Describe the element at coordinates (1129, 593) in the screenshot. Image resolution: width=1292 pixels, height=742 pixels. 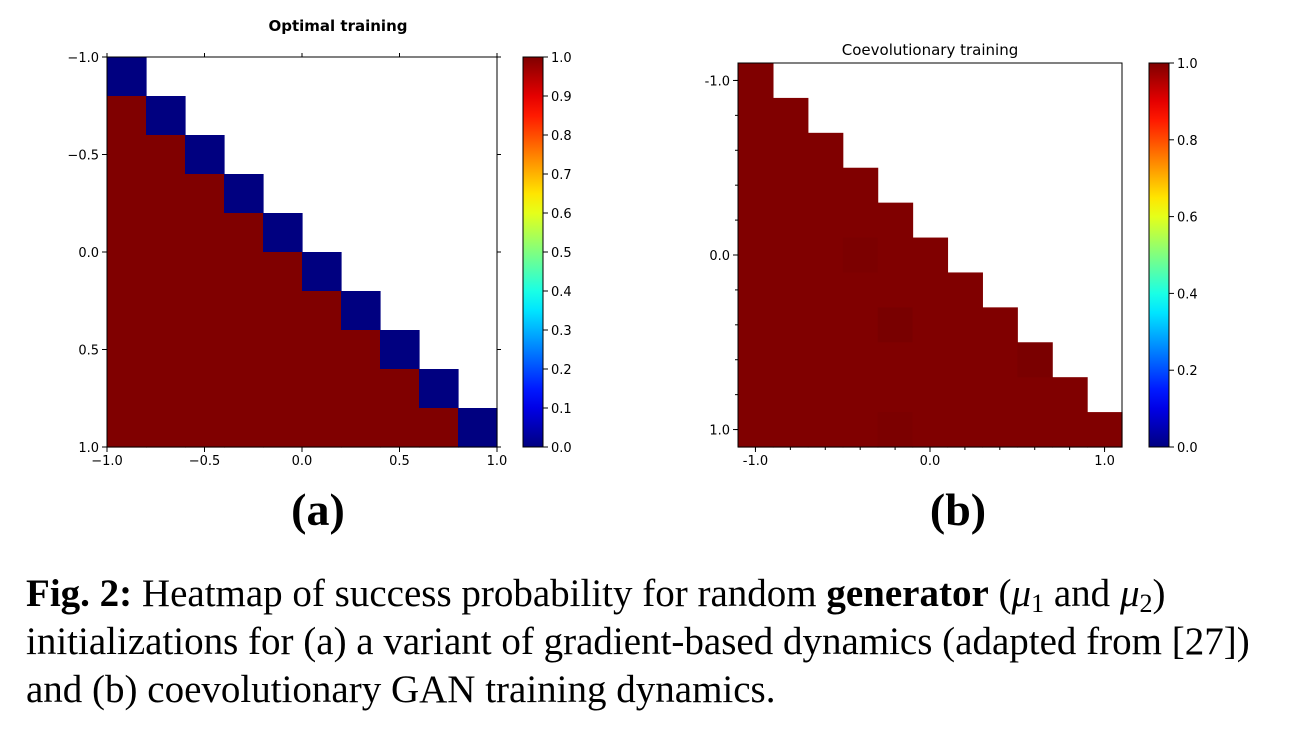
I see `caption-mu-2: μ` at that location.